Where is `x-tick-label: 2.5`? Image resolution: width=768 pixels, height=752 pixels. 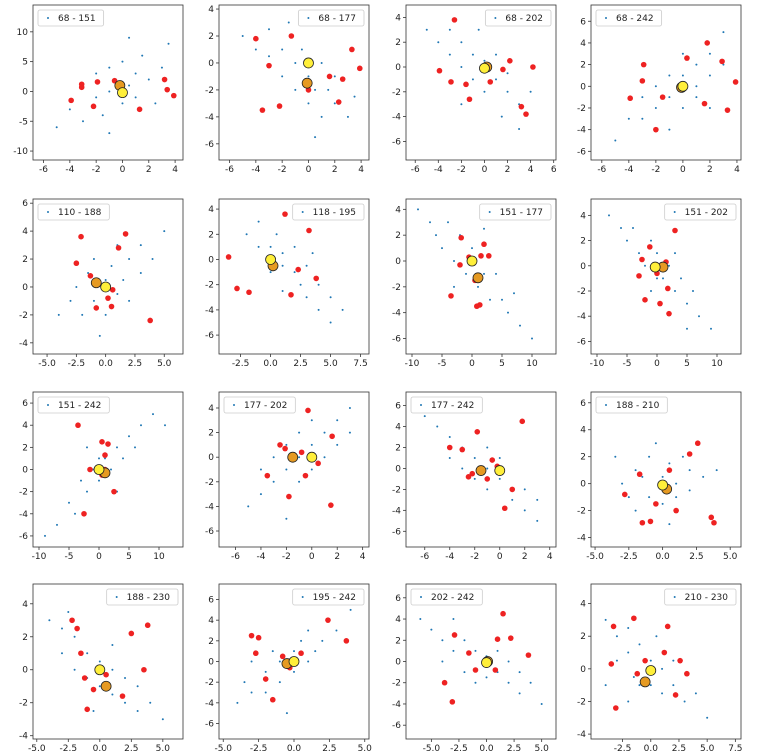
x-tick-label: 2.5 is located at coordinates (131, 748).